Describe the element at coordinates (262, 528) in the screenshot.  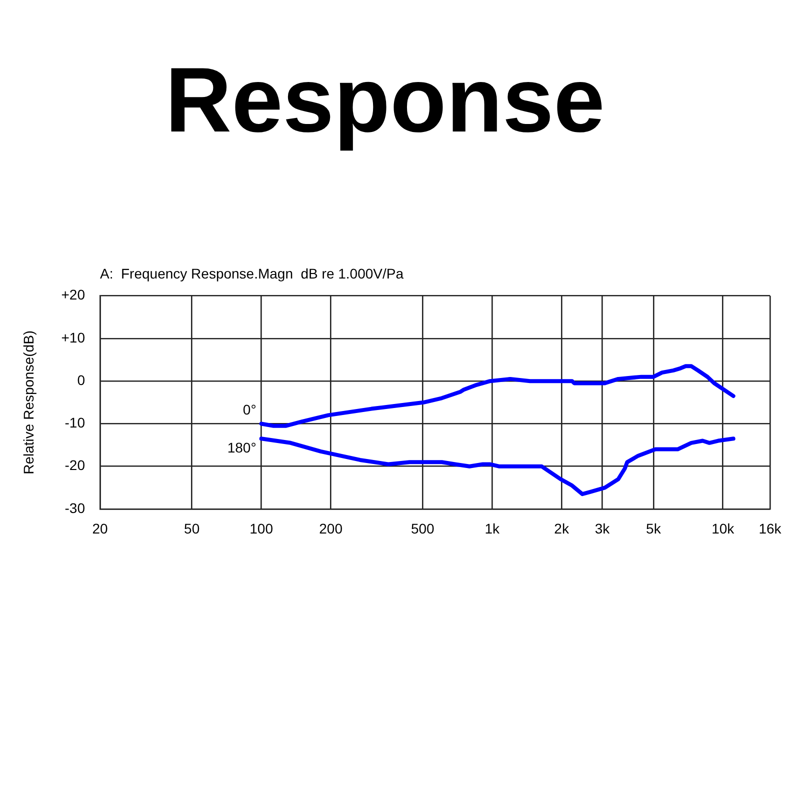
I see `x-tick-label: 100` at that location.